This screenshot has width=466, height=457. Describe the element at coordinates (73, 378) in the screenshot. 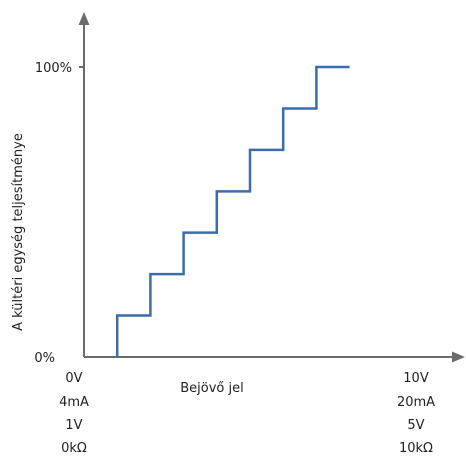

I see `x-start-label: 0V` at that location.